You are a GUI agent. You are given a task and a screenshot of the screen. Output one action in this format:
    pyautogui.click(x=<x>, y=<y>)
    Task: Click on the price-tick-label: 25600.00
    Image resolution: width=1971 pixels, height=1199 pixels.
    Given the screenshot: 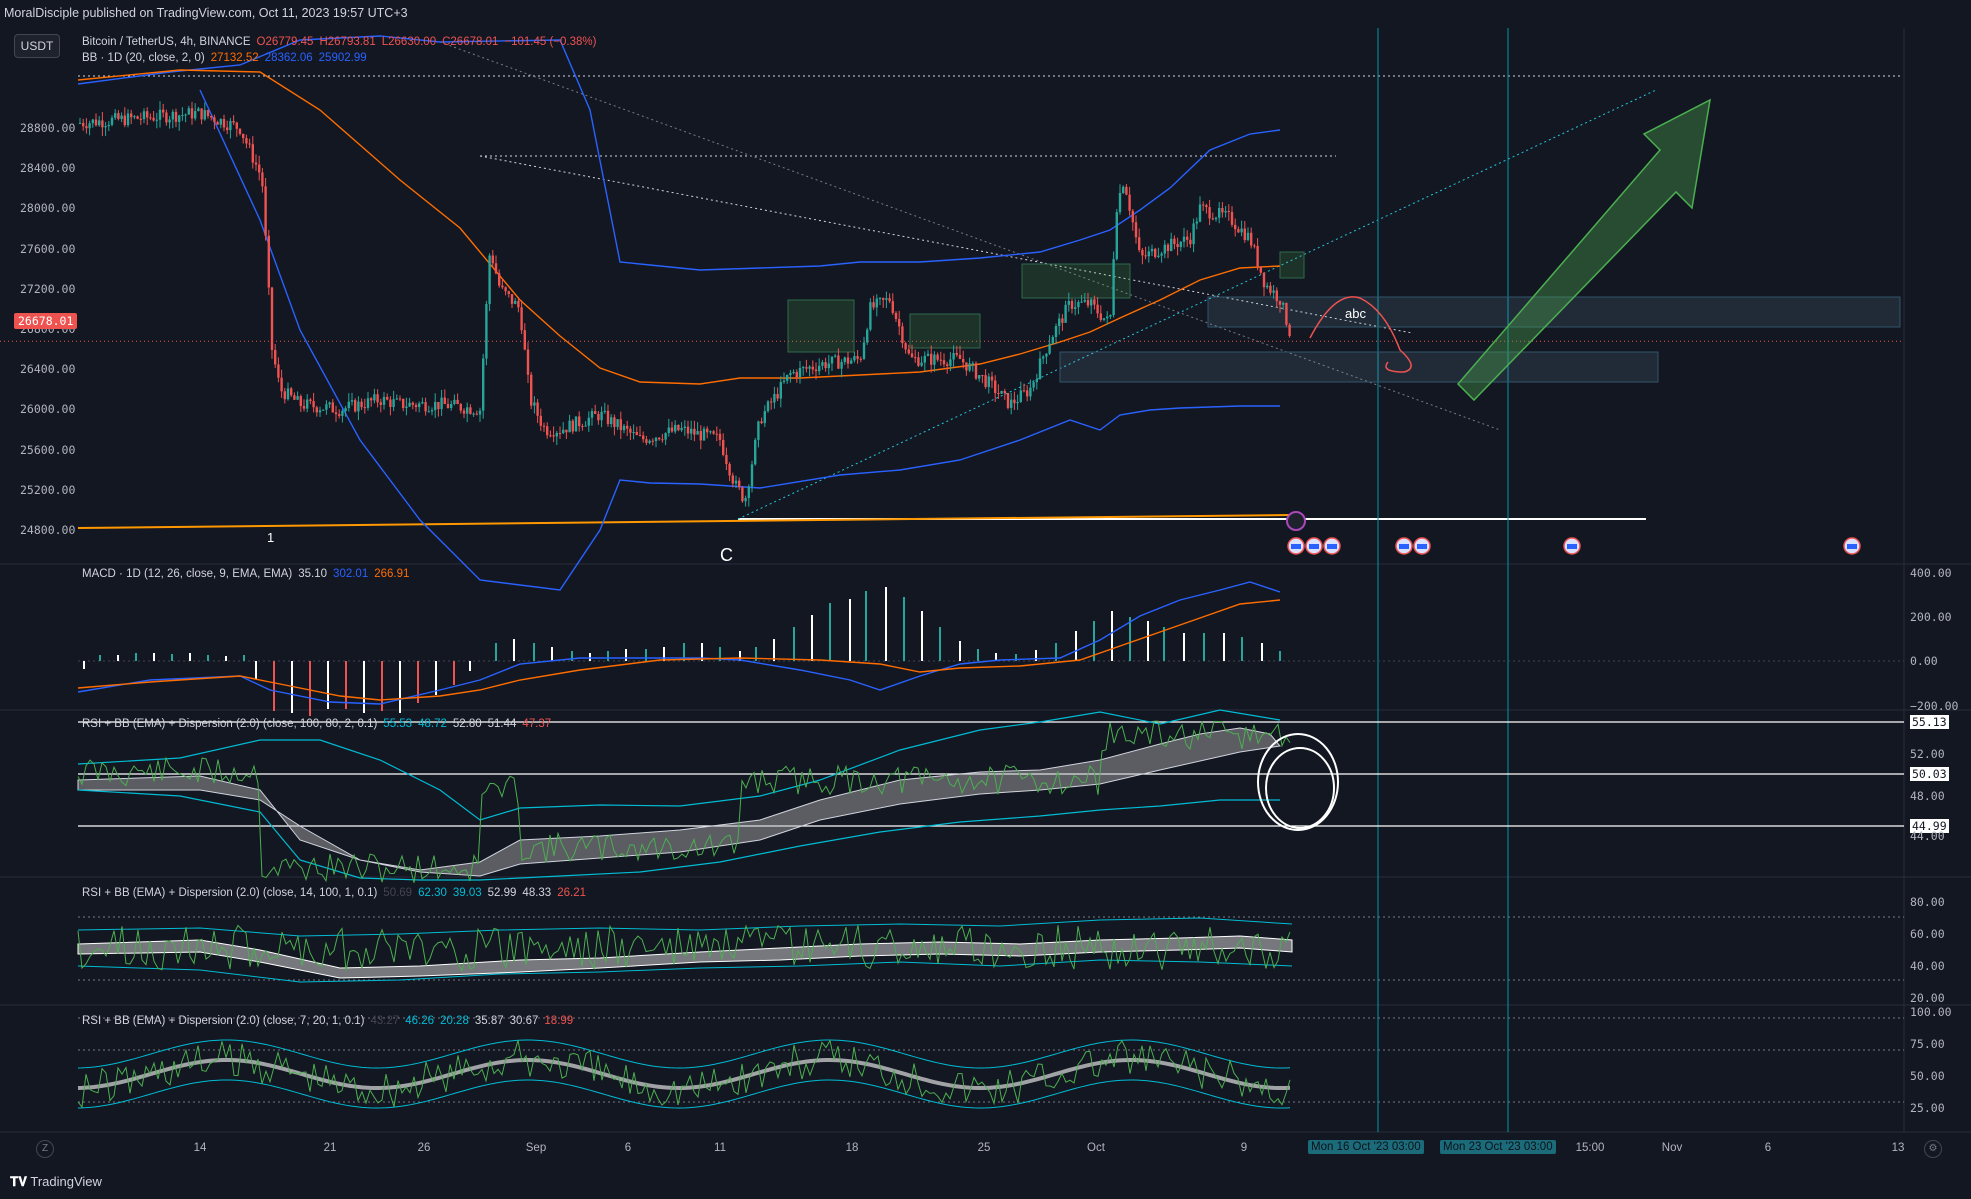 What is the action you would take?
    pyautogui.click(x=48, y=449)
    